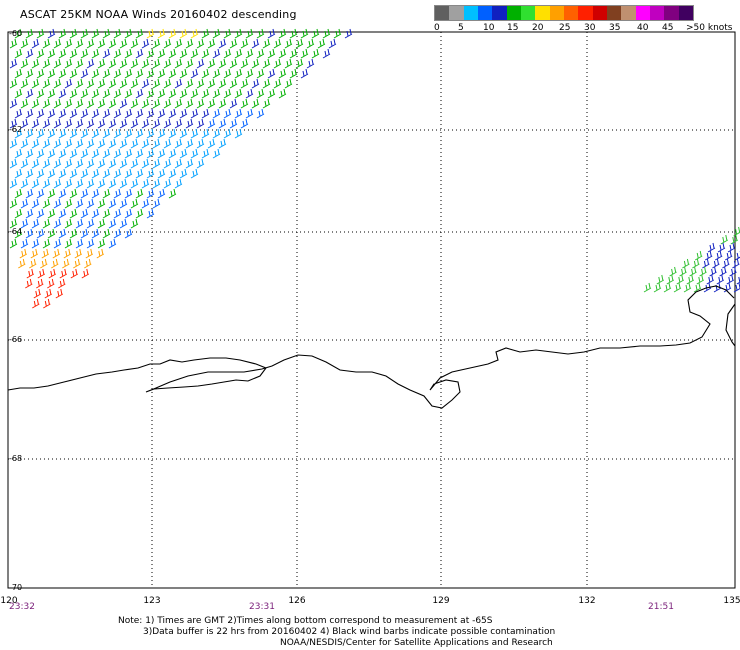 The image size is (740, 650). I want to click on lat-label: -66, so click(15, 339).